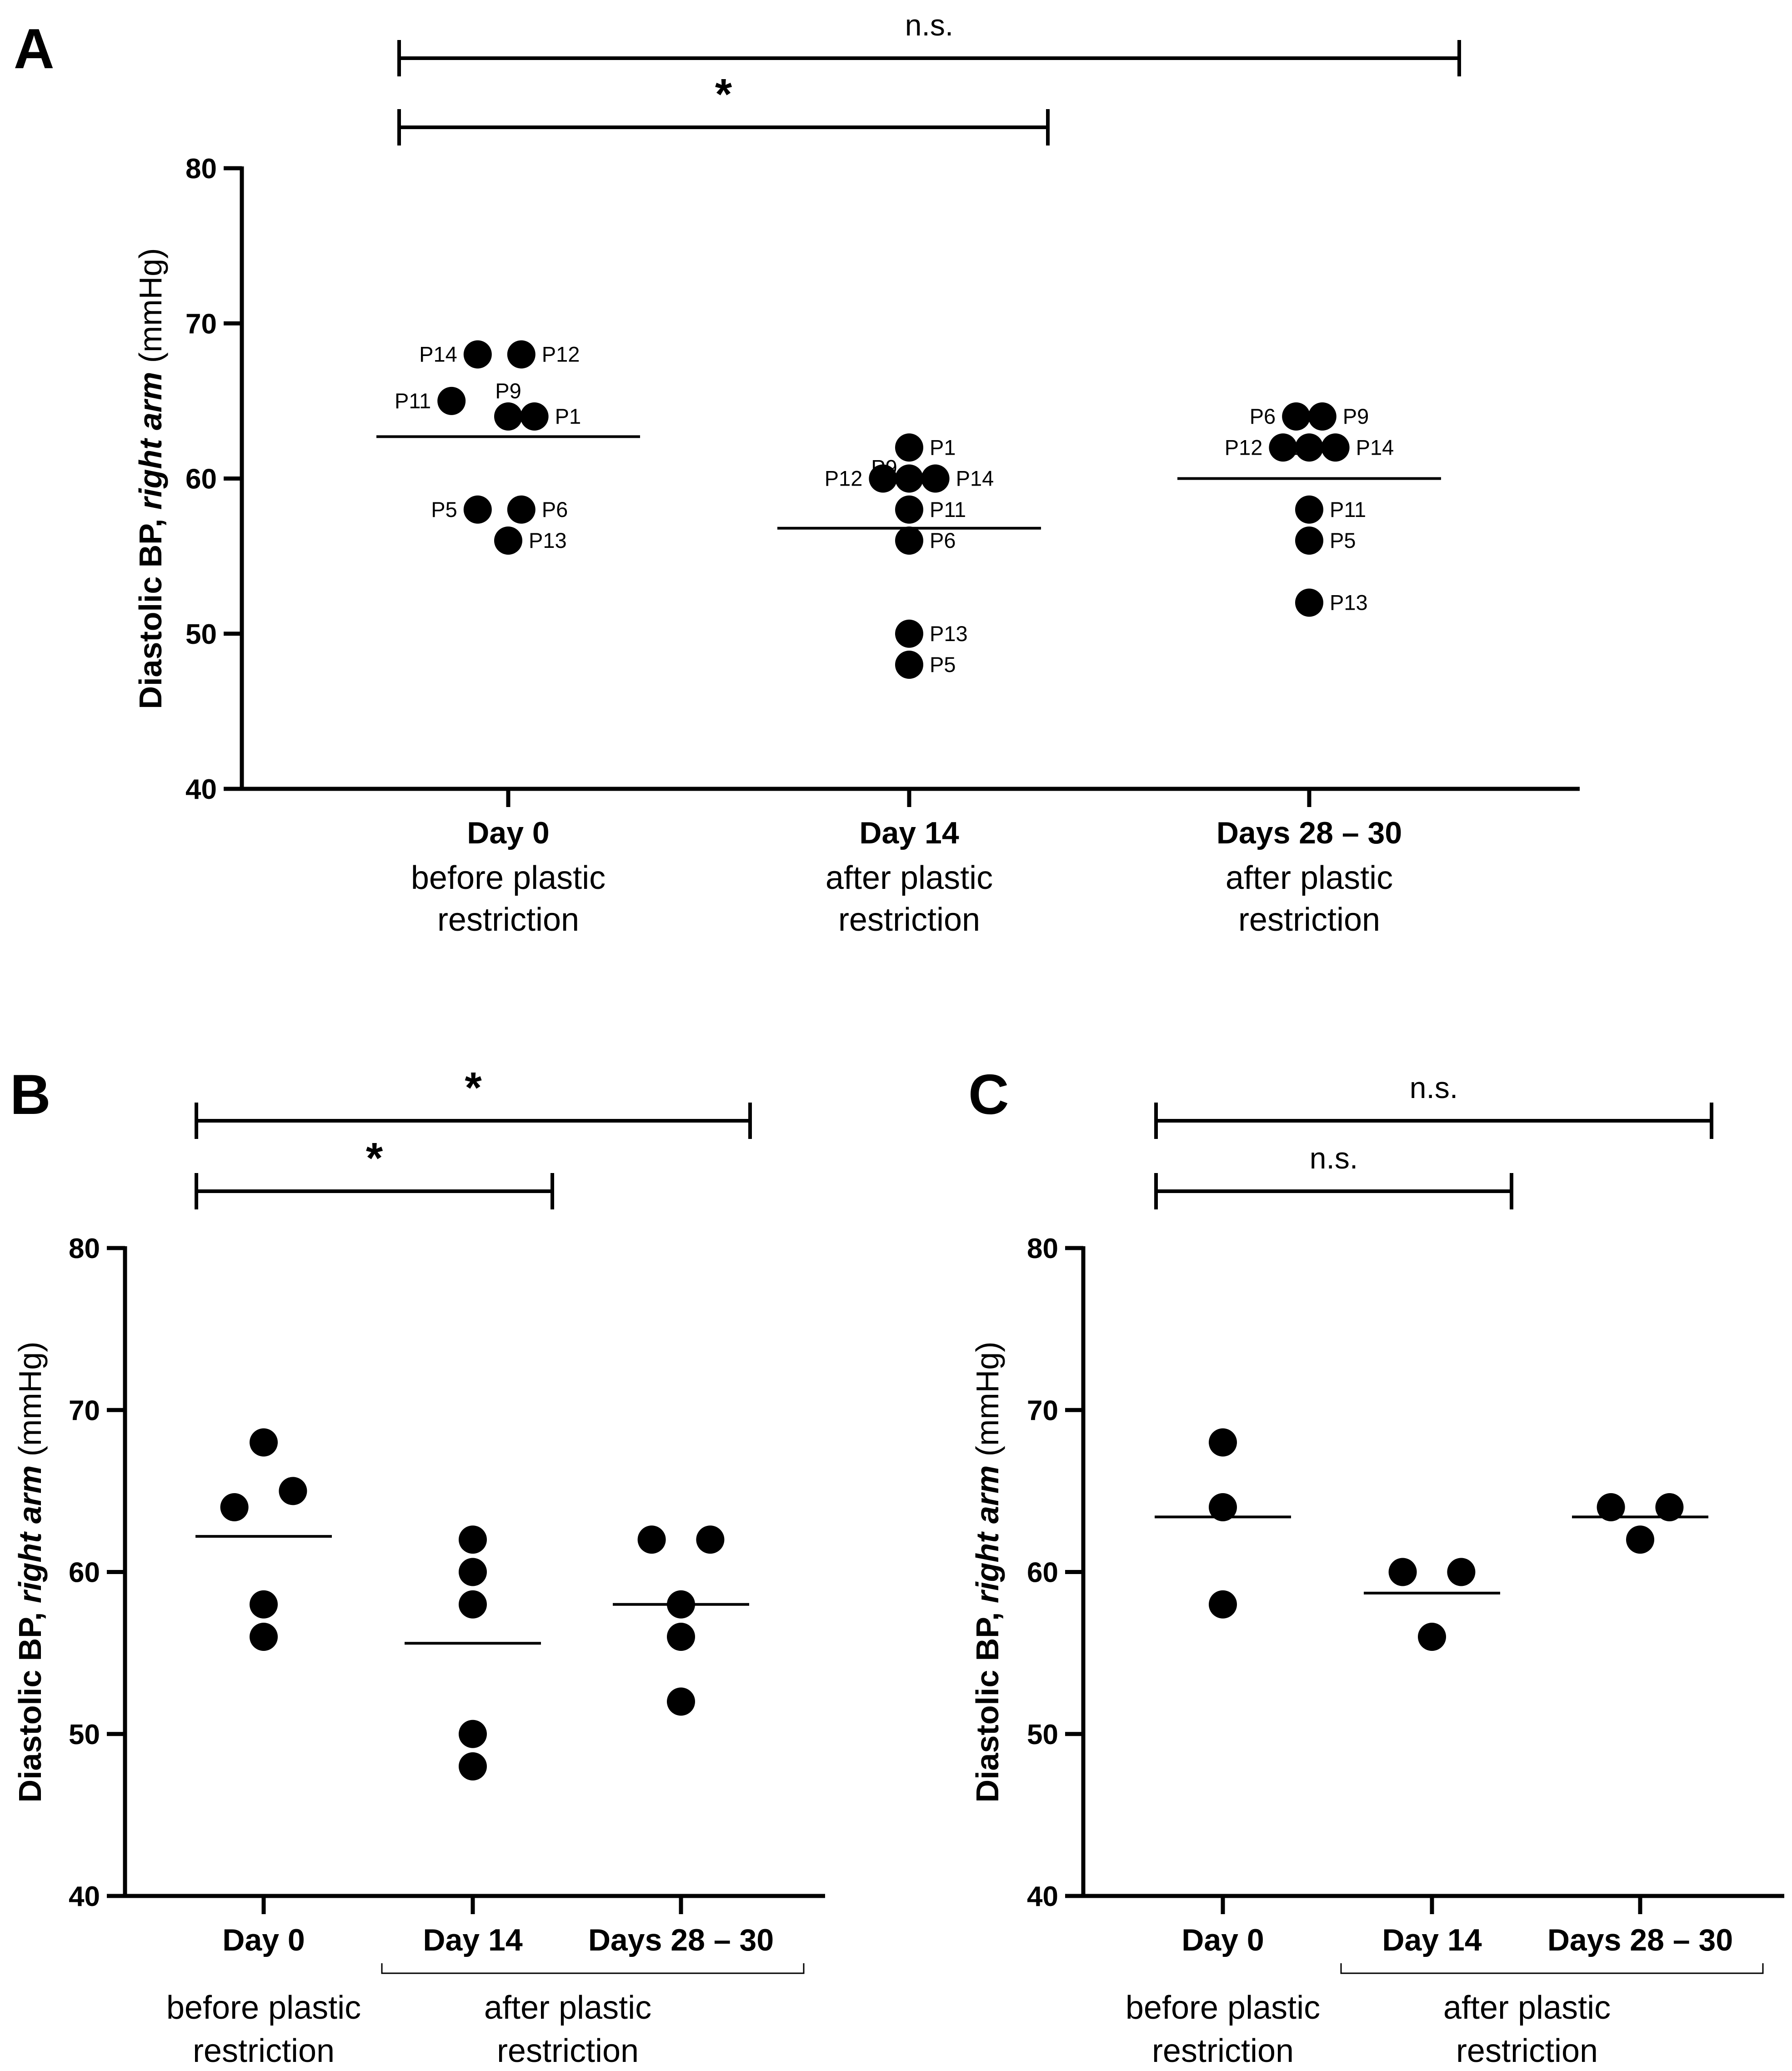  Describe the element at coordinates (30, 1095) in the screenshot. I see `panel-letter: B` at that location.